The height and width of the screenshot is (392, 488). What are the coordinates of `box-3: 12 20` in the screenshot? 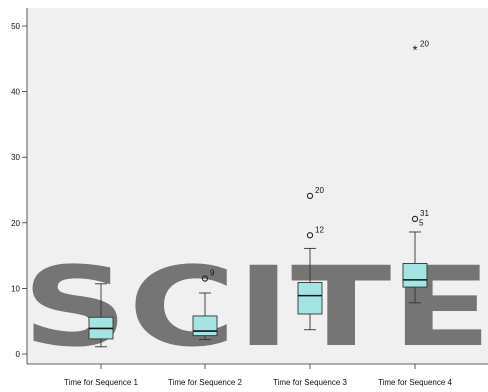 It's located at (310, 258).